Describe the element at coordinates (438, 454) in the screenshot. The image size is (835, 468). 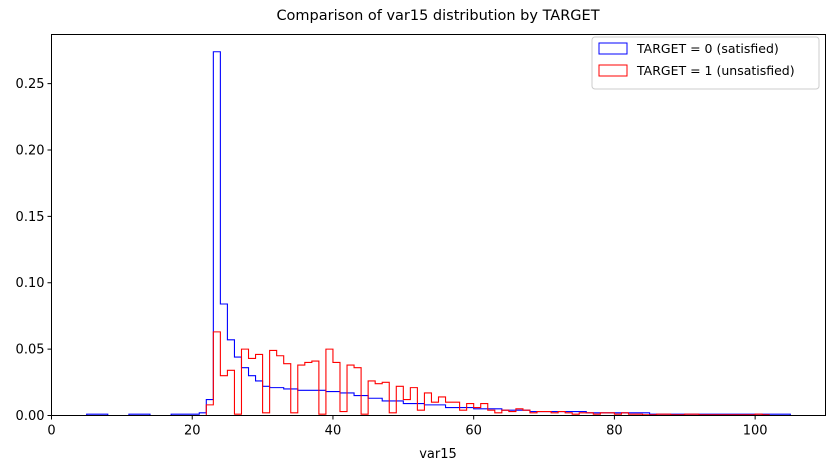
I see `x-axis-label: var15` at that location.